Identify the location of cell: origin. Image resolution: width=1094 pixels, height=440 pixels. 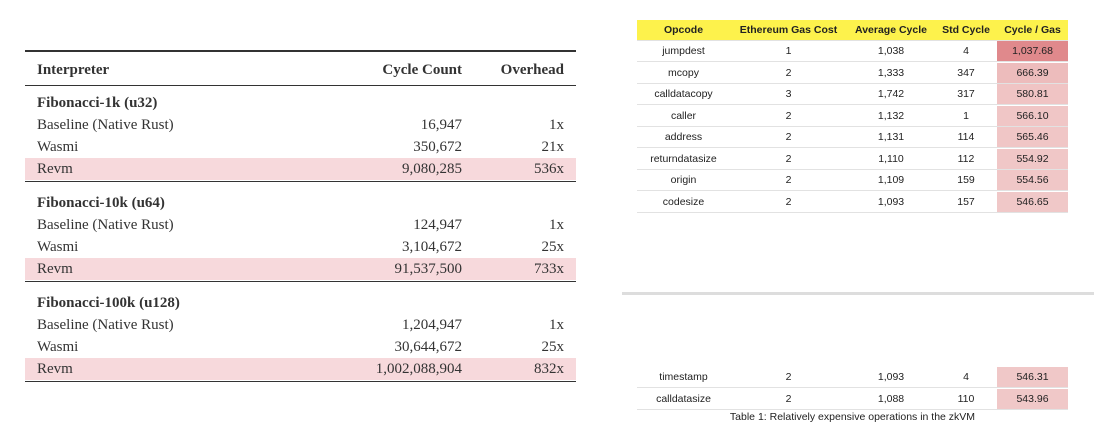
(683, 180).